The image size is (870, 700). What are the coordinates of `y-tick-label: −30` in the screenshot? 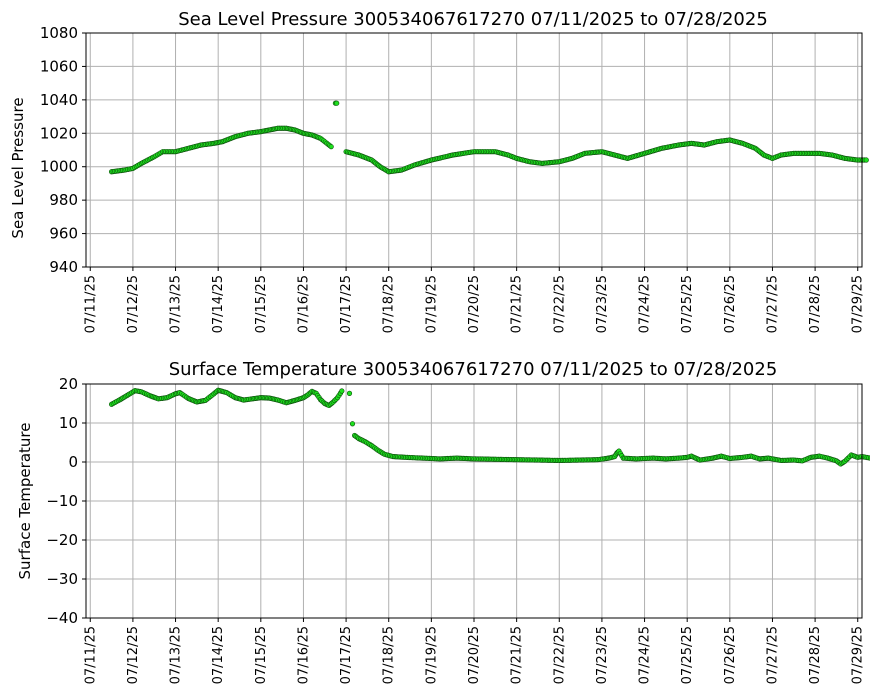 It's located at (62, 579).